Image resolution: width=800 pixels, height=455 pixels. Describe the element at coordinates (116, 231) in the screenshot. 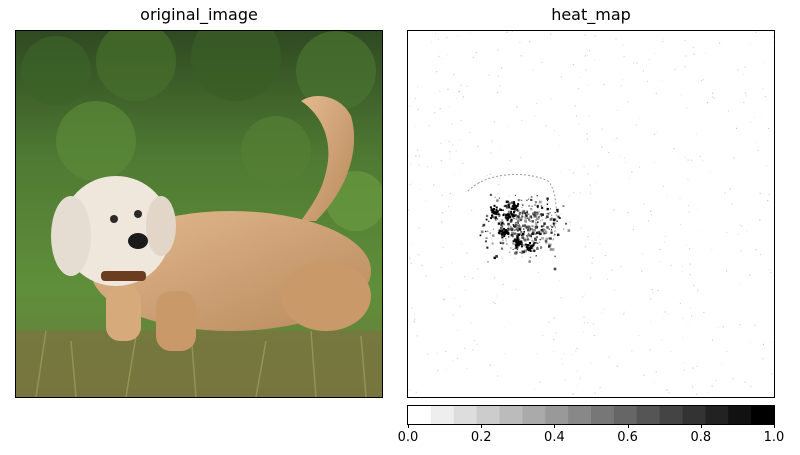

I see `dog-head` at that location.